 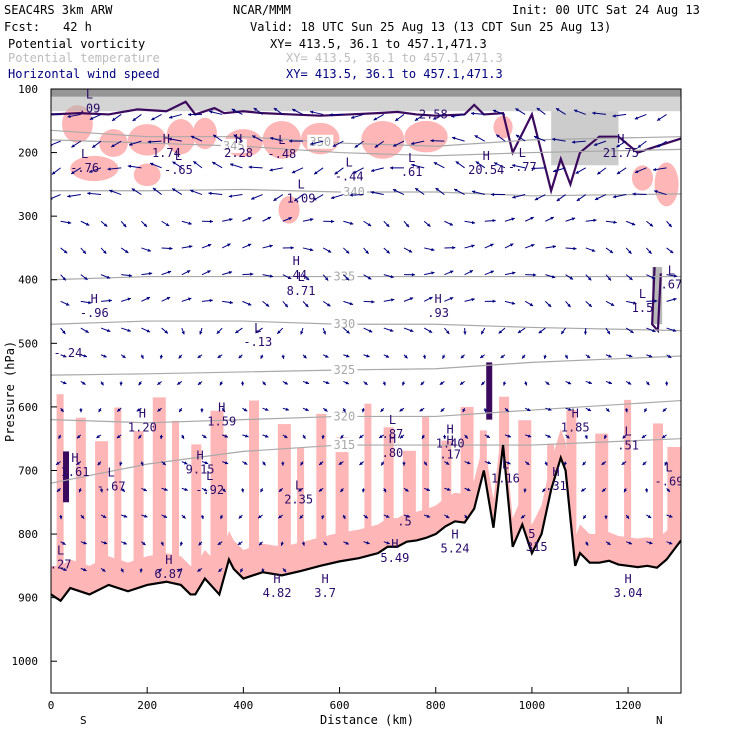 What do you see at coordinates (243, 705) in the screenshot?
I see `x-tick-label: 400` at bounding box center [243, 705].